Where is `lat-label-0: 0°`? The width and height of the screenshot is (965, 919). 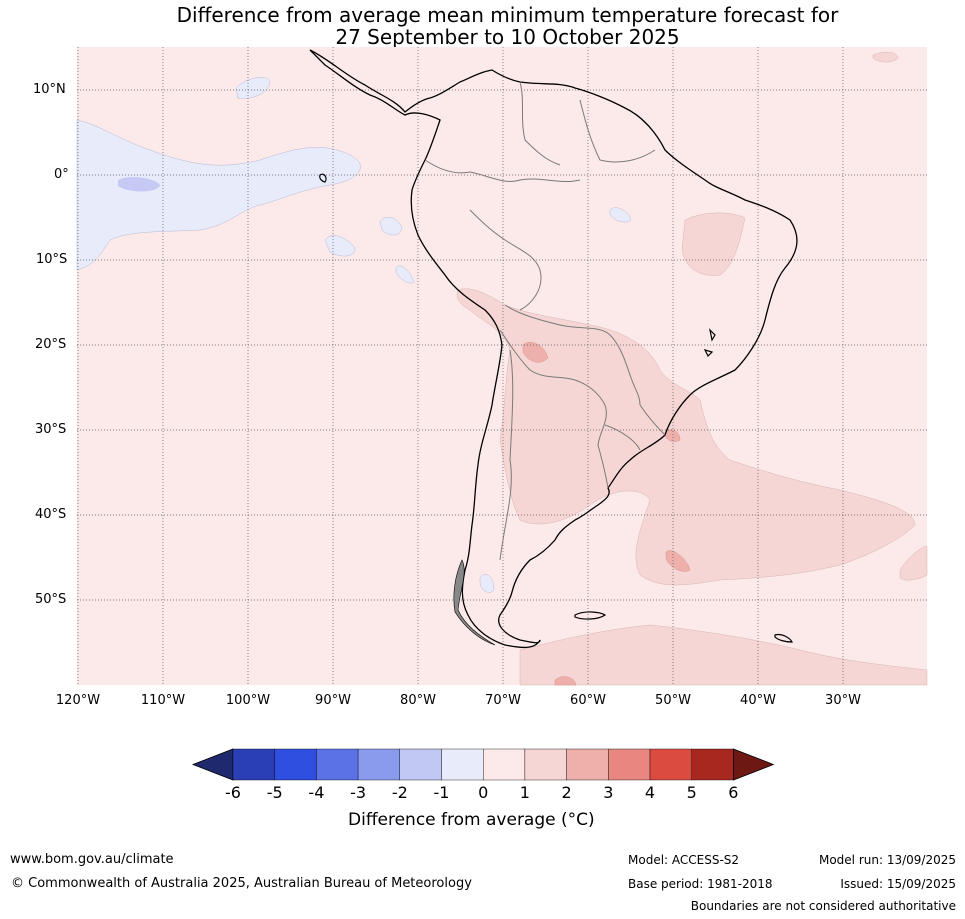
lat-label-0: 0° is located at coordinates (61, 174).